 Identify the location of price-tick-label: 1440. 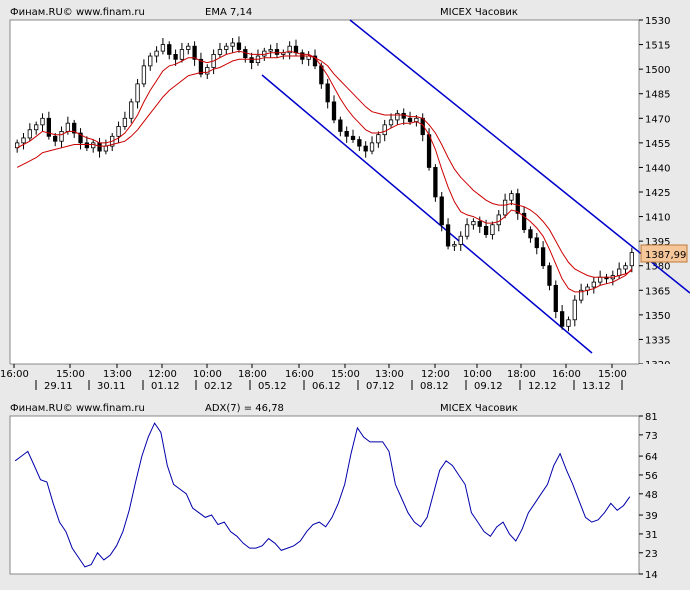
(657, 168).